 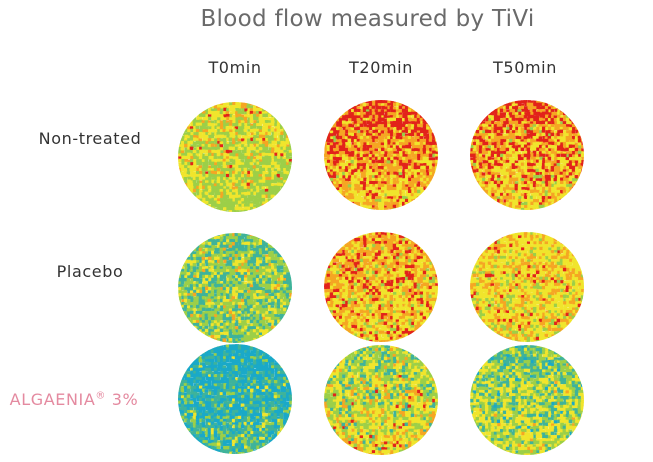 What do you see at coordinates (527, 400) in the screenshot?
I see `flow-map-algaenia-t50` at bounding box center [527, 400].